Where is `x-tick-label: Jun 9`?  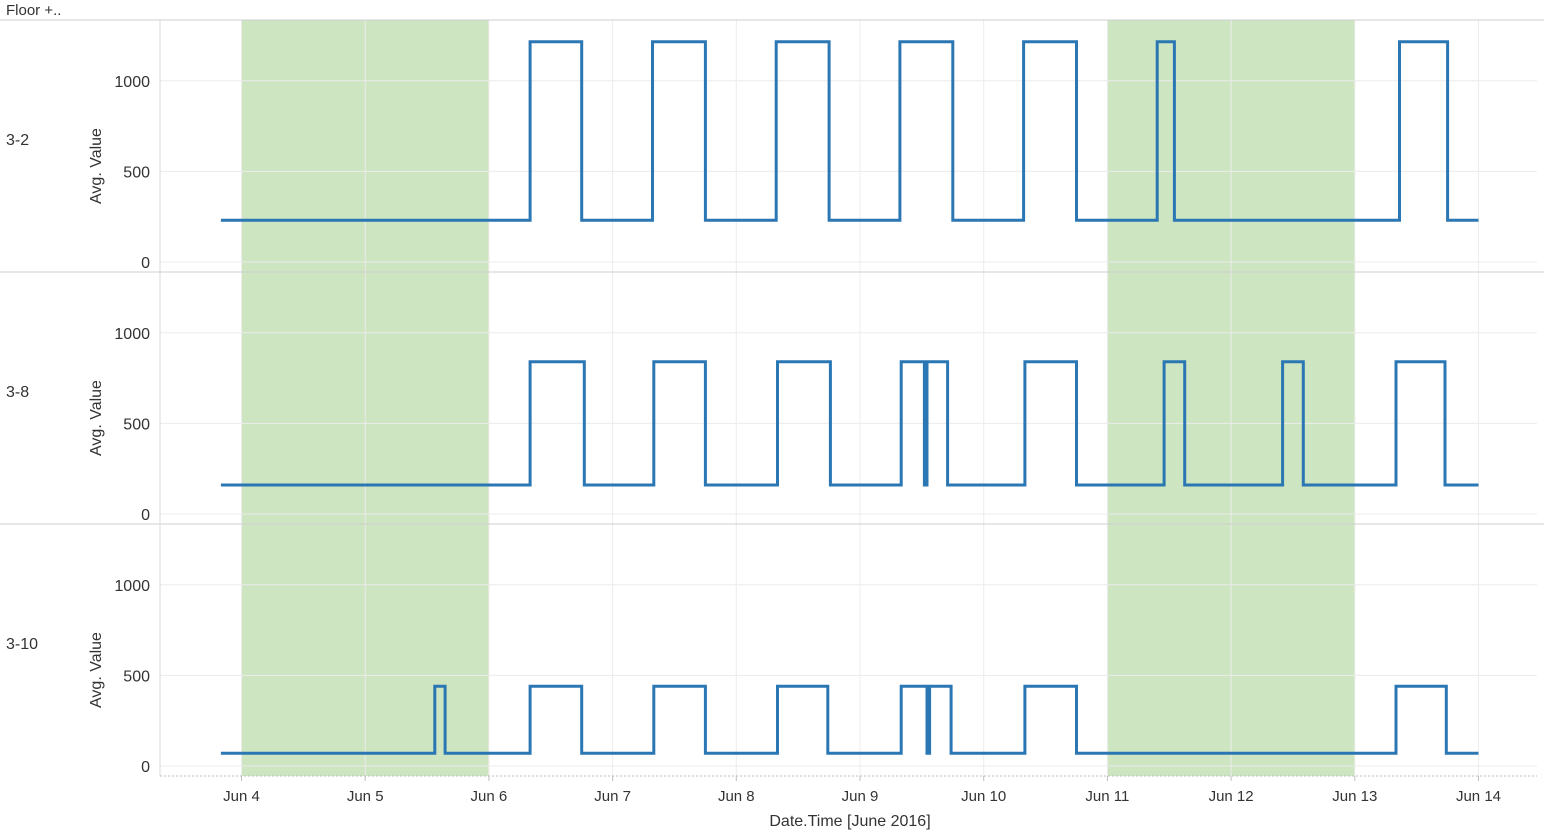
x-tick-label: Jun 9 is located at coordinates (860, 796).